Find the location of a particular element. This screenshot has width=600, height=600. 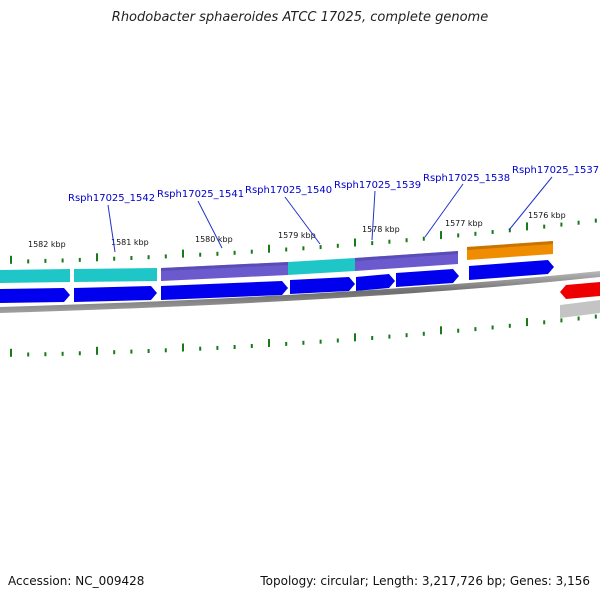

gene-label-1537: Rsph17025_1537 is located at coordinates (555, 170).